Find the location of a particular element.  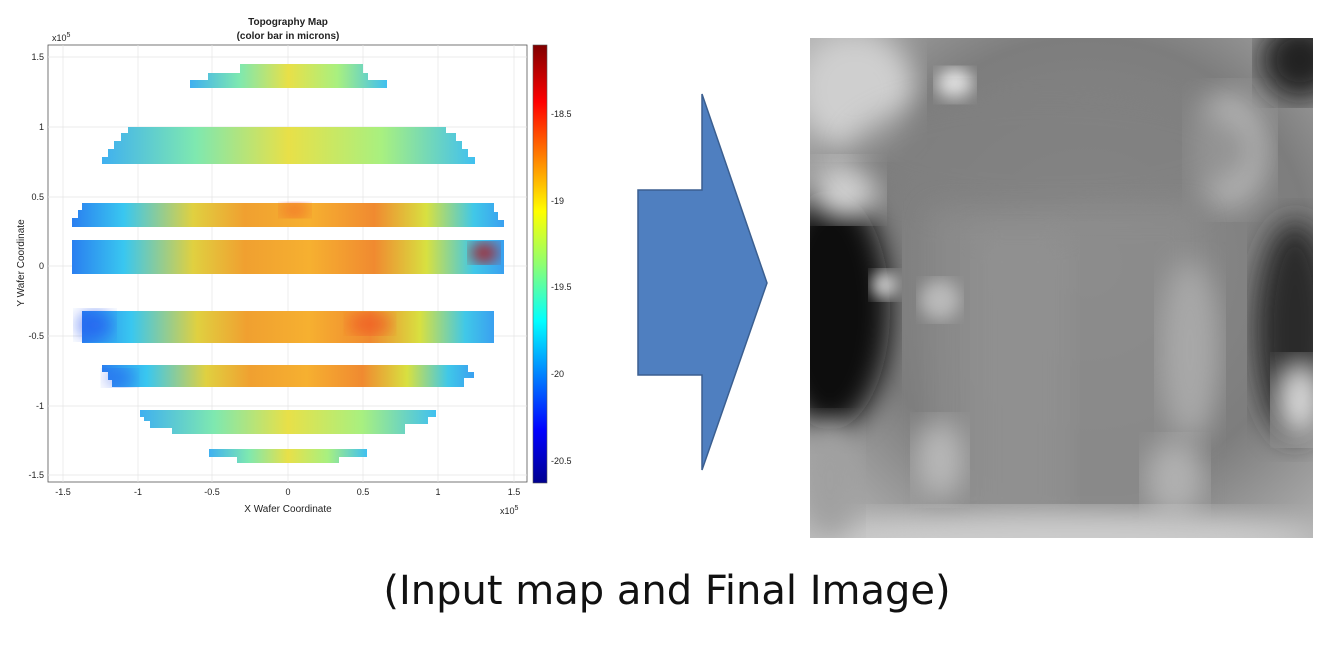

x-tick: 0 is located at coordinates (287, 492).